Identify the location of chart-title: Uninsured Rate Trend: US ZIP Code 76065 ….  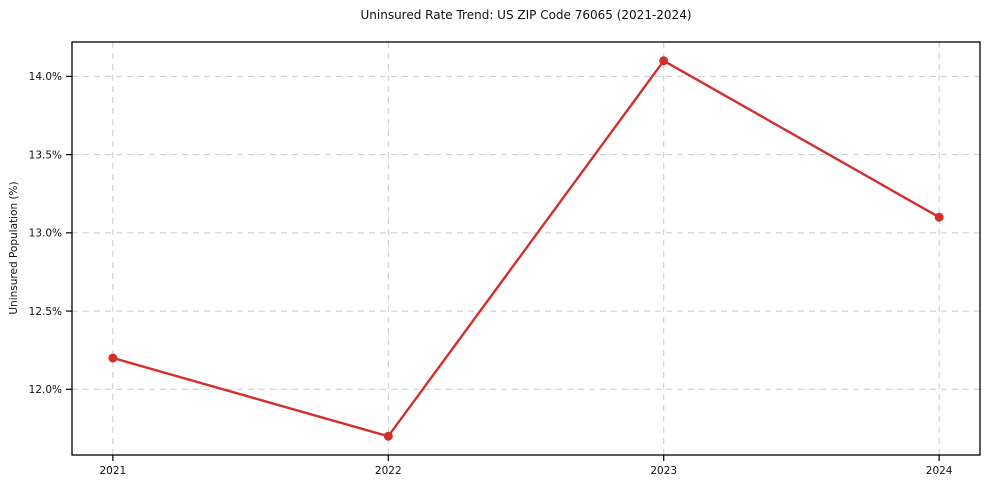
(526, 15).